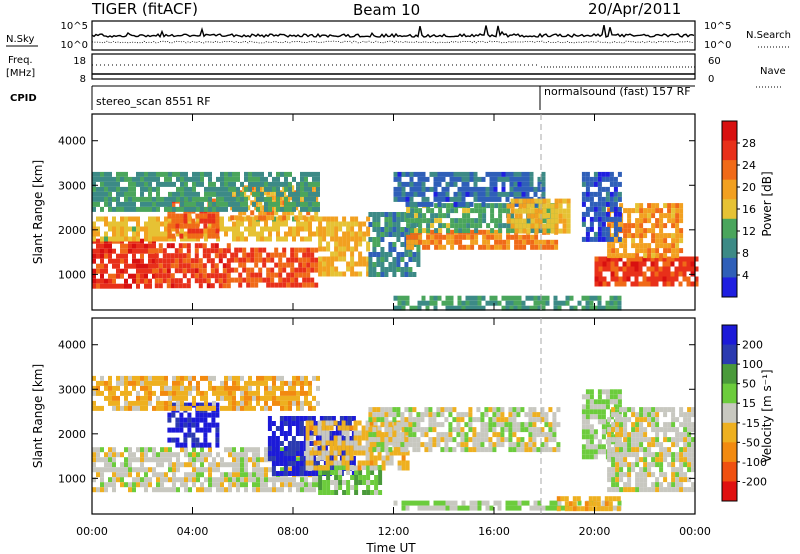 This screenshot has width=800, height=554. Describe the element at coordinates (72, 345) in the screenshot. I see `y-tick-label: 4000` at that location.